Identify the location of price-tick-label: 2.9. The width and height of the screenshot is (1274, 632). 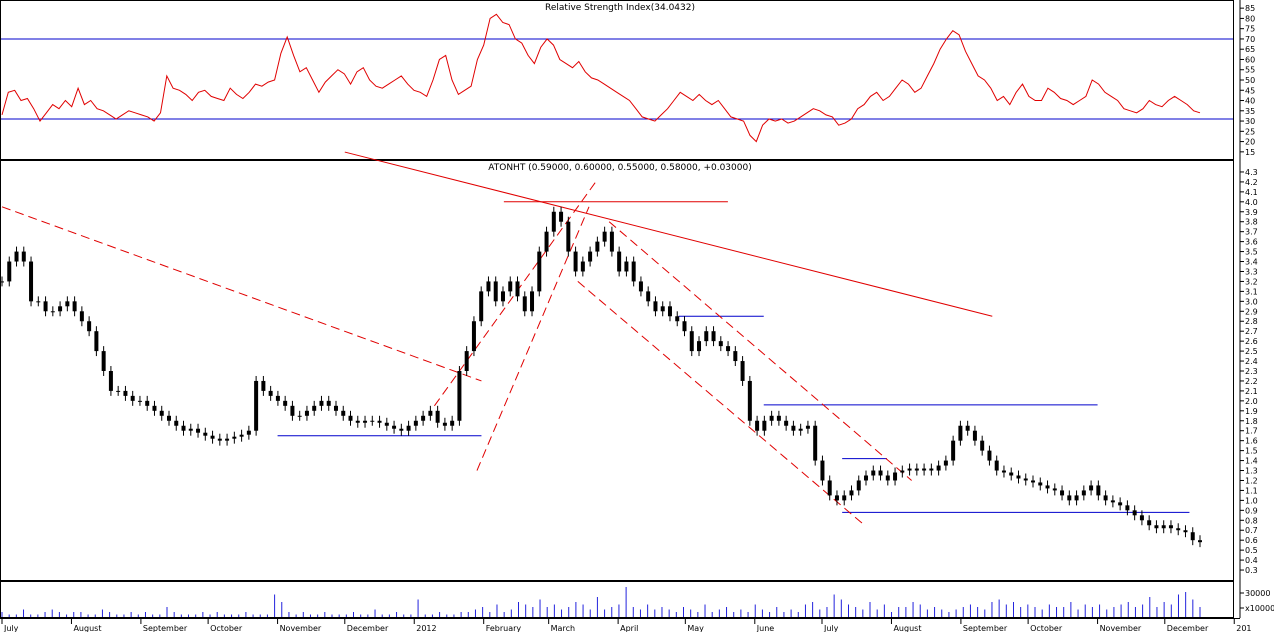
(1251, 311).